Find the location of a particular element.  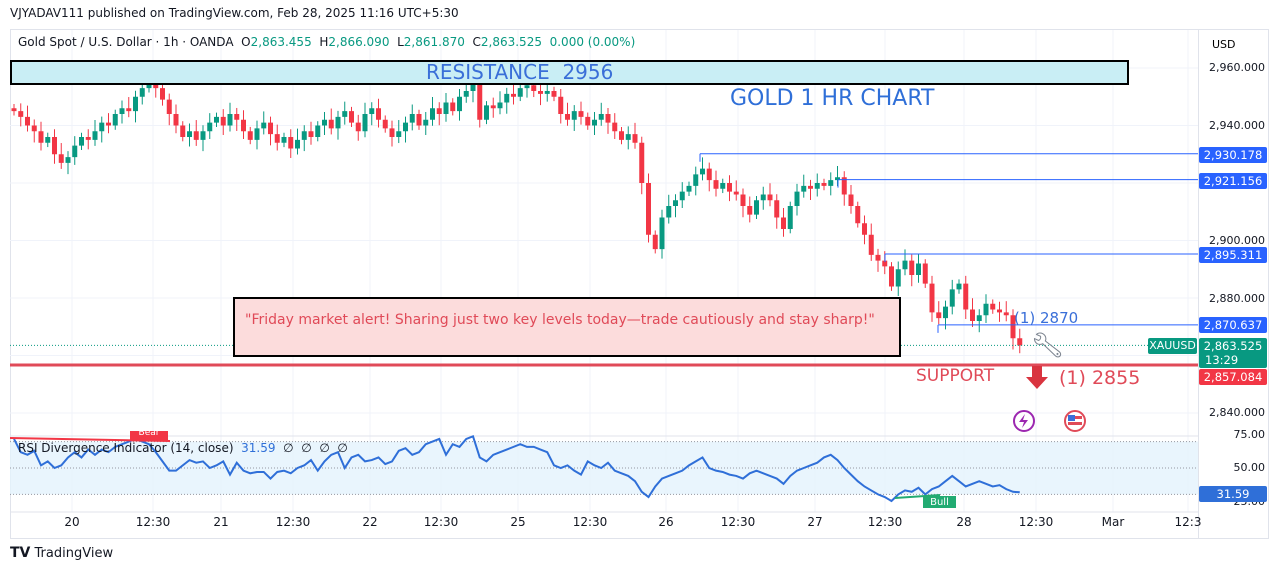

rsi-tick: 50.00 is located at coordinates (1249, 467).